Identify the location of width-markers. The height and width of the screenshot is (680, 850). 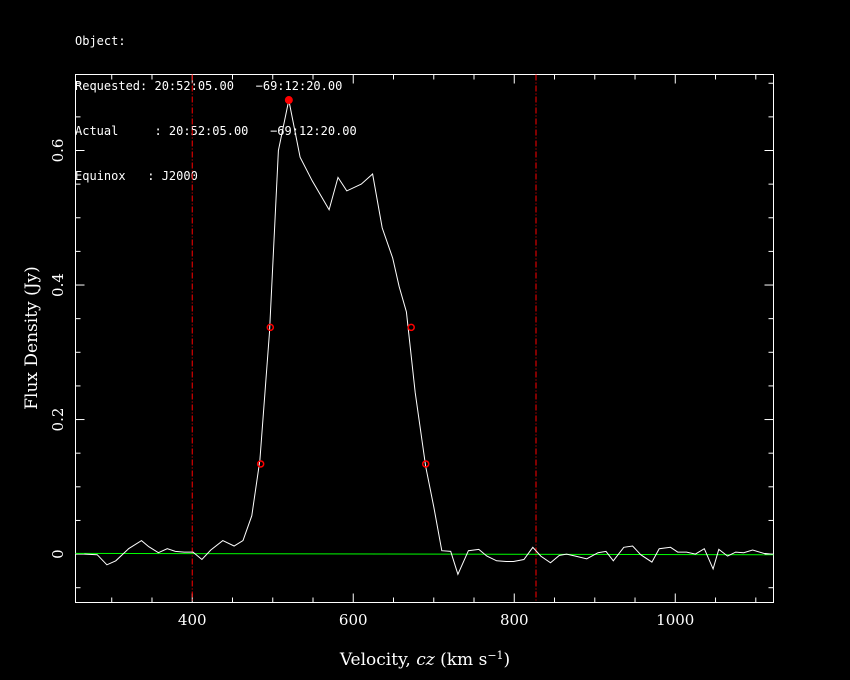
(343, 282).